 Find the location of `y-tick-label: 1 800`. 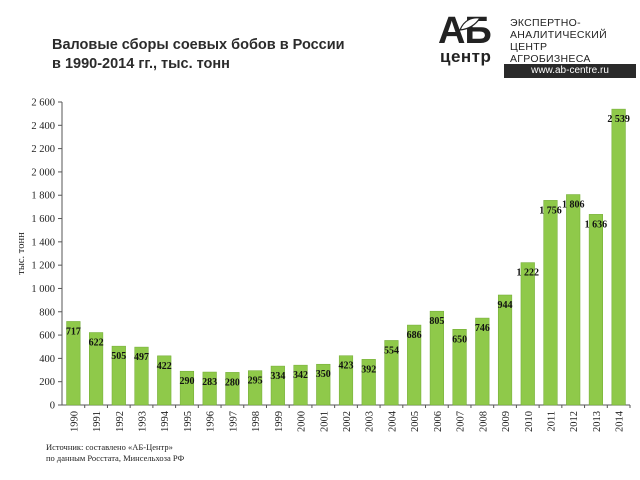

y-tick-label: 1 800 is located at coordinates (43, 196).